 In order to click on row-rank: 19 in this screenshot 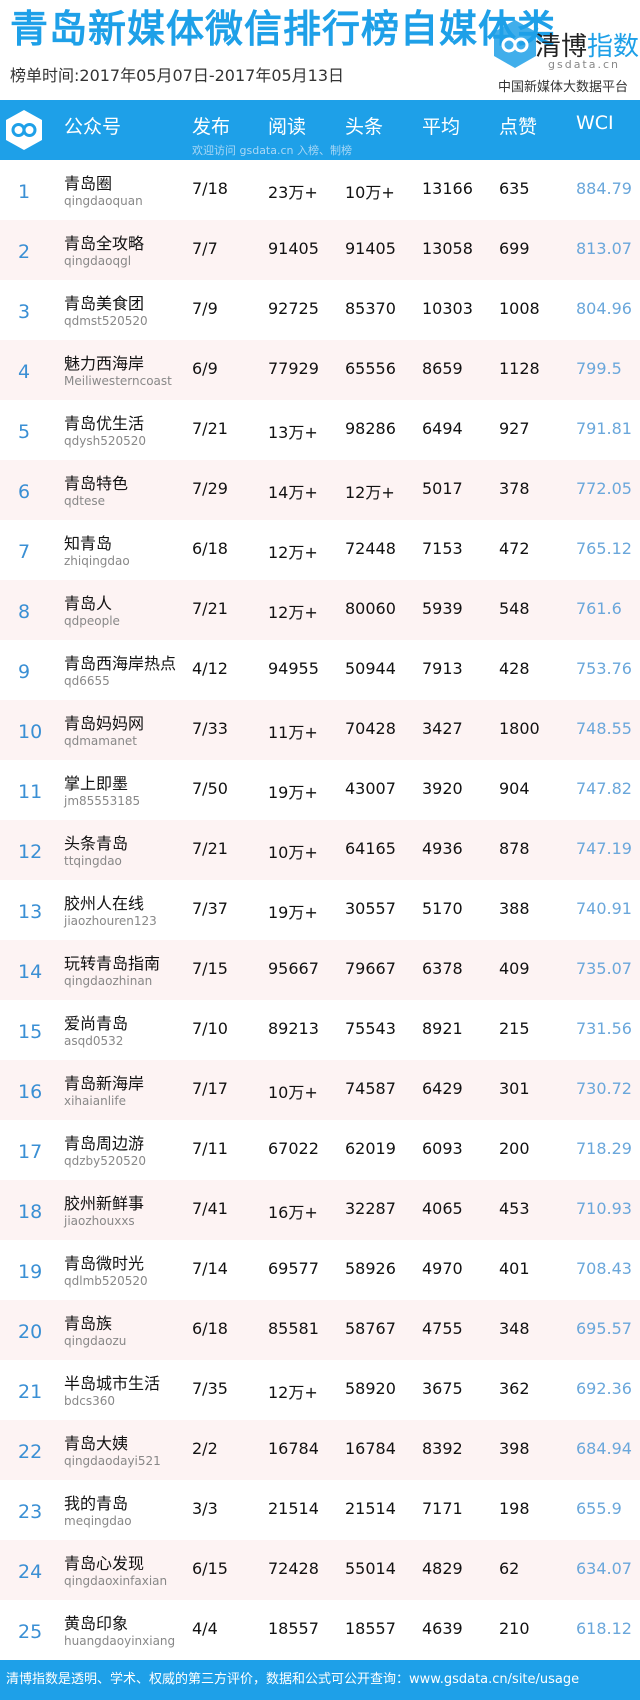, I will do `click(30, 1272)`.